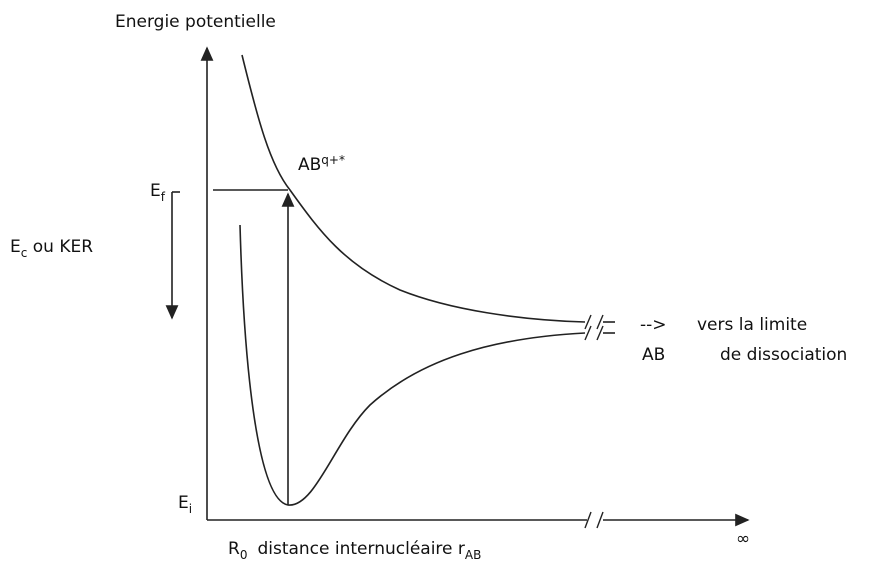 This screenshot has height=564, width=884. I want to click on r0-main: R, so click(234, 549).